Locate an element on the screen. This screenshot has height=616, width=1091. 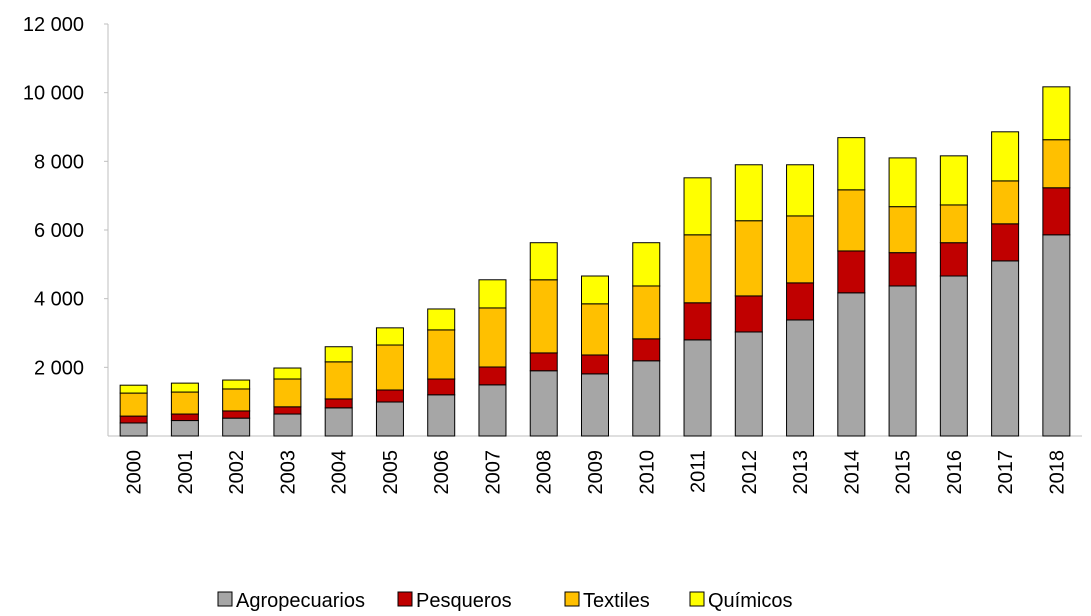
x-tick-label: 2017 is located at coordinates (1006, 472).